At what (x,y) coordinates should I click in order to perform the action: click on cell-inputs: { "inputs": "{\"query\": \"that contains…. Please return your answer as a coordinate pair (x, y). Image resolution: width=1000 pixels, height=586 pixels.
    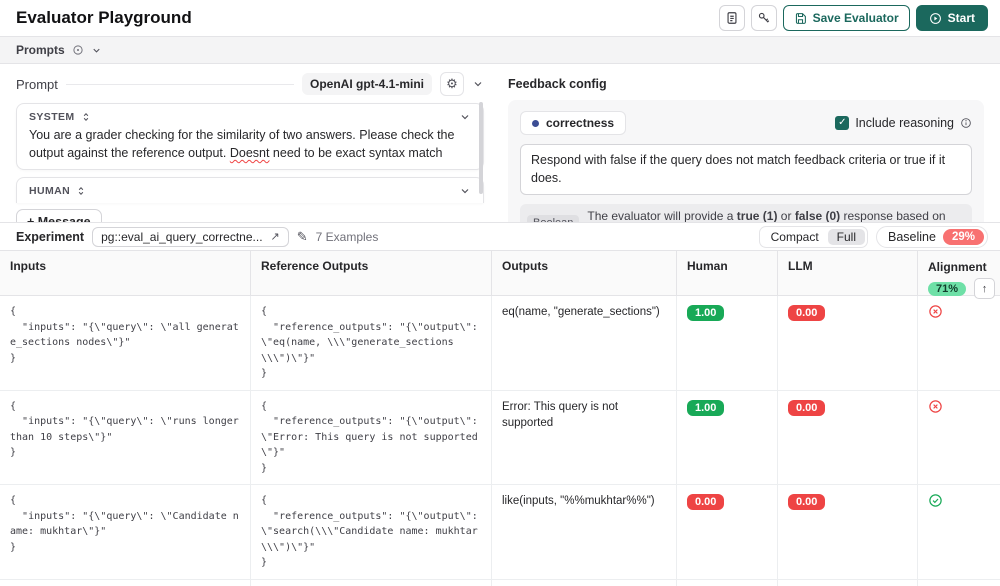
    Looking at the image, I should click on (125, 582).